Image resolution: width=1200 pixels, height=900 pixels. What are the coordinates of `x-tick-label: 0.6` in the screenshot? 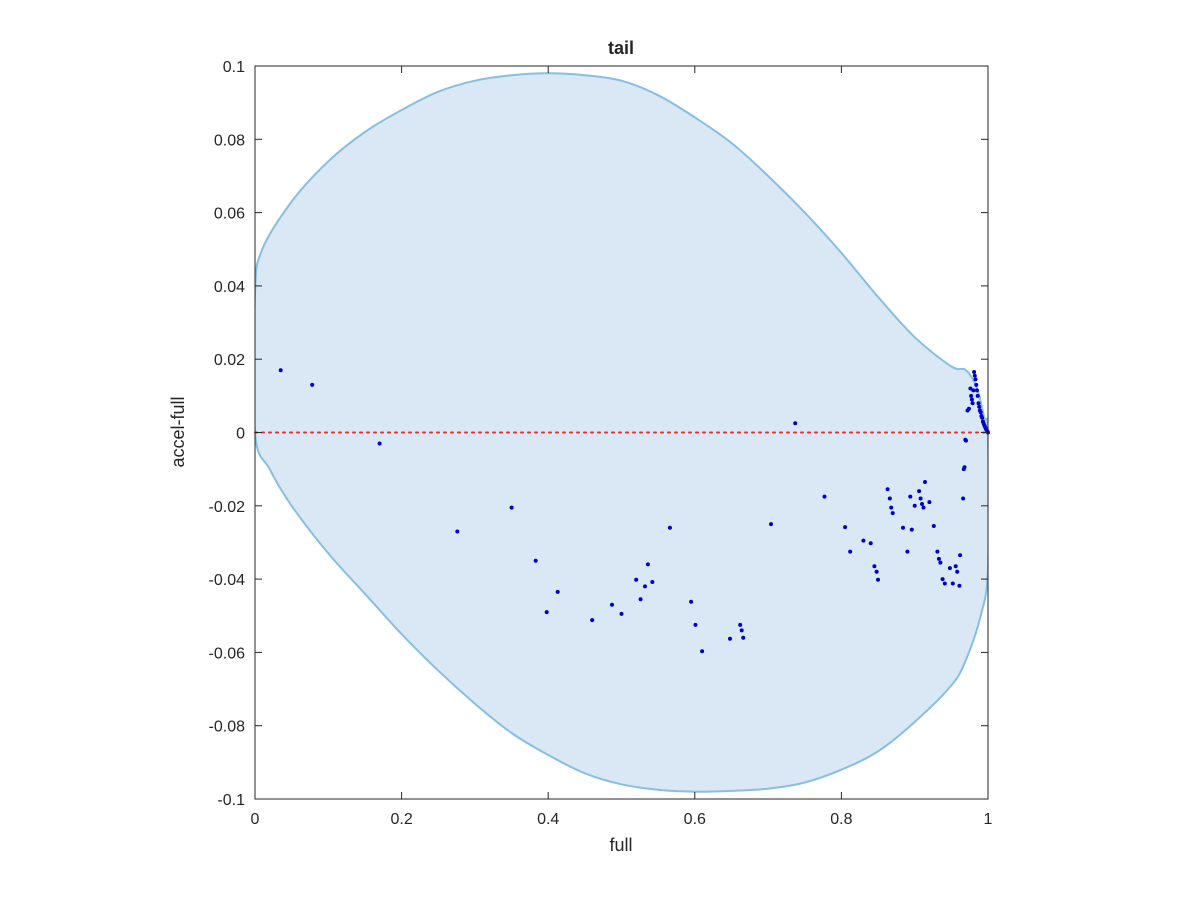 It's located at (695, 819).